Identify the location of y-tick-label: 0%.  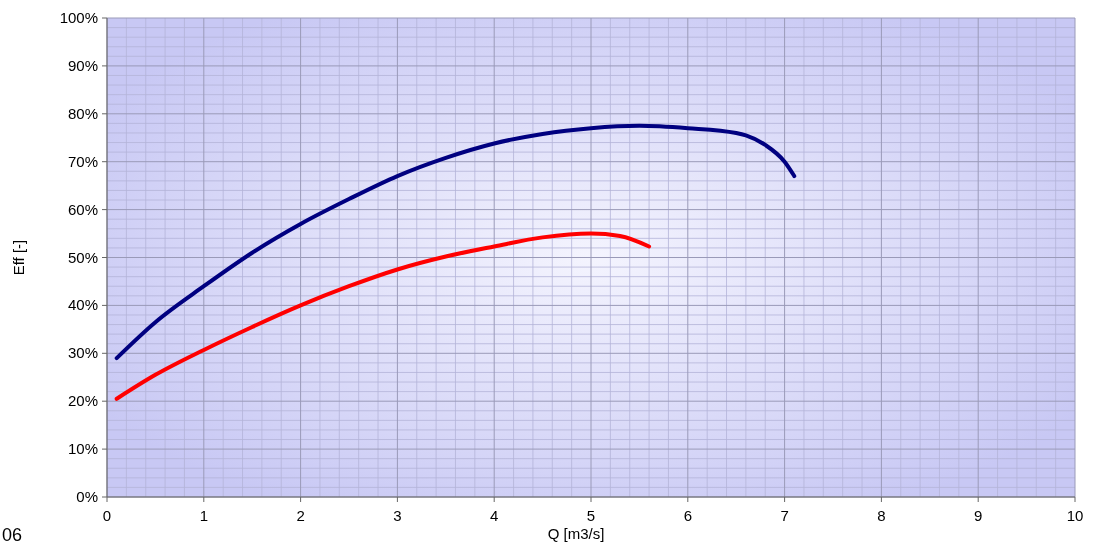
(87, 496).